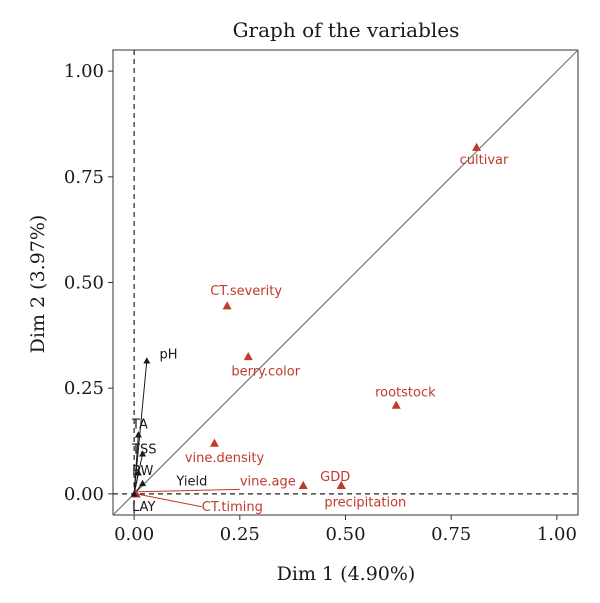 The width and height of the screenshot is (600, 603). I want to click on variable-label: rootstock, so click(405, 393).